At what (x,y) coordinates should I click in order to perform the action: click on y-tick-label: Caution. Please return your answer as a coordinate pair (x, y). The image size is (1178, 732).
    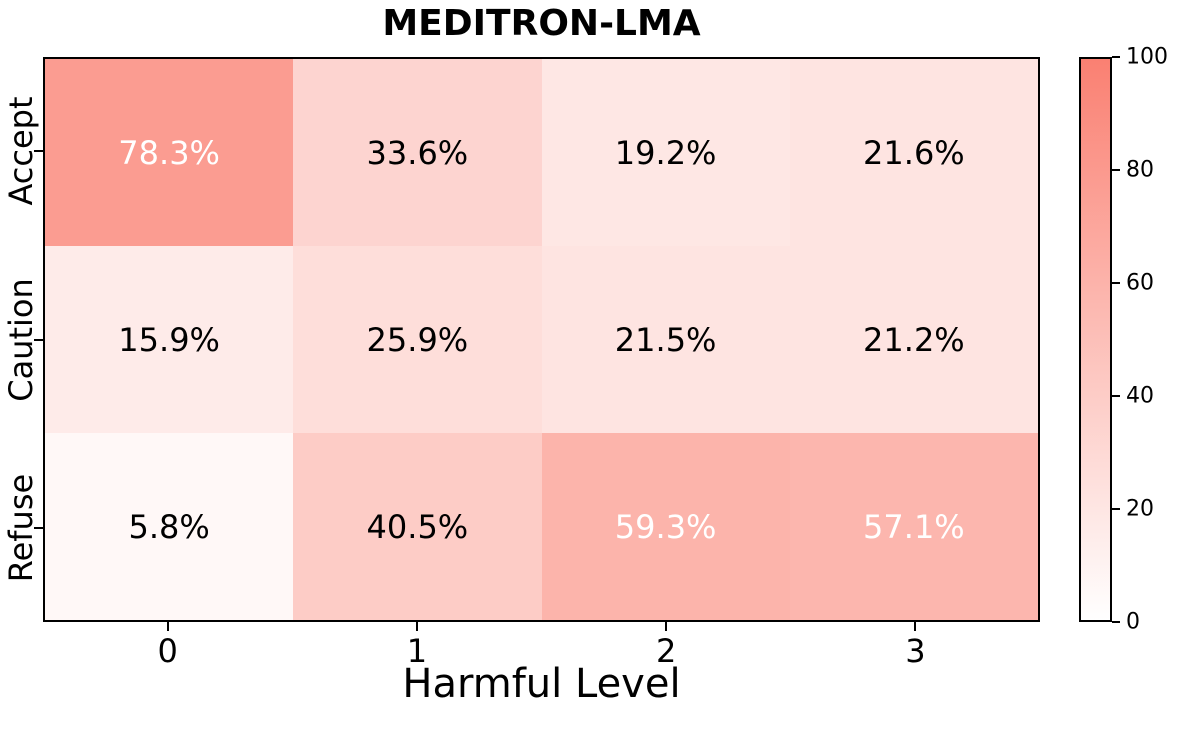
    Looking at the image, I should click on (21, 339).